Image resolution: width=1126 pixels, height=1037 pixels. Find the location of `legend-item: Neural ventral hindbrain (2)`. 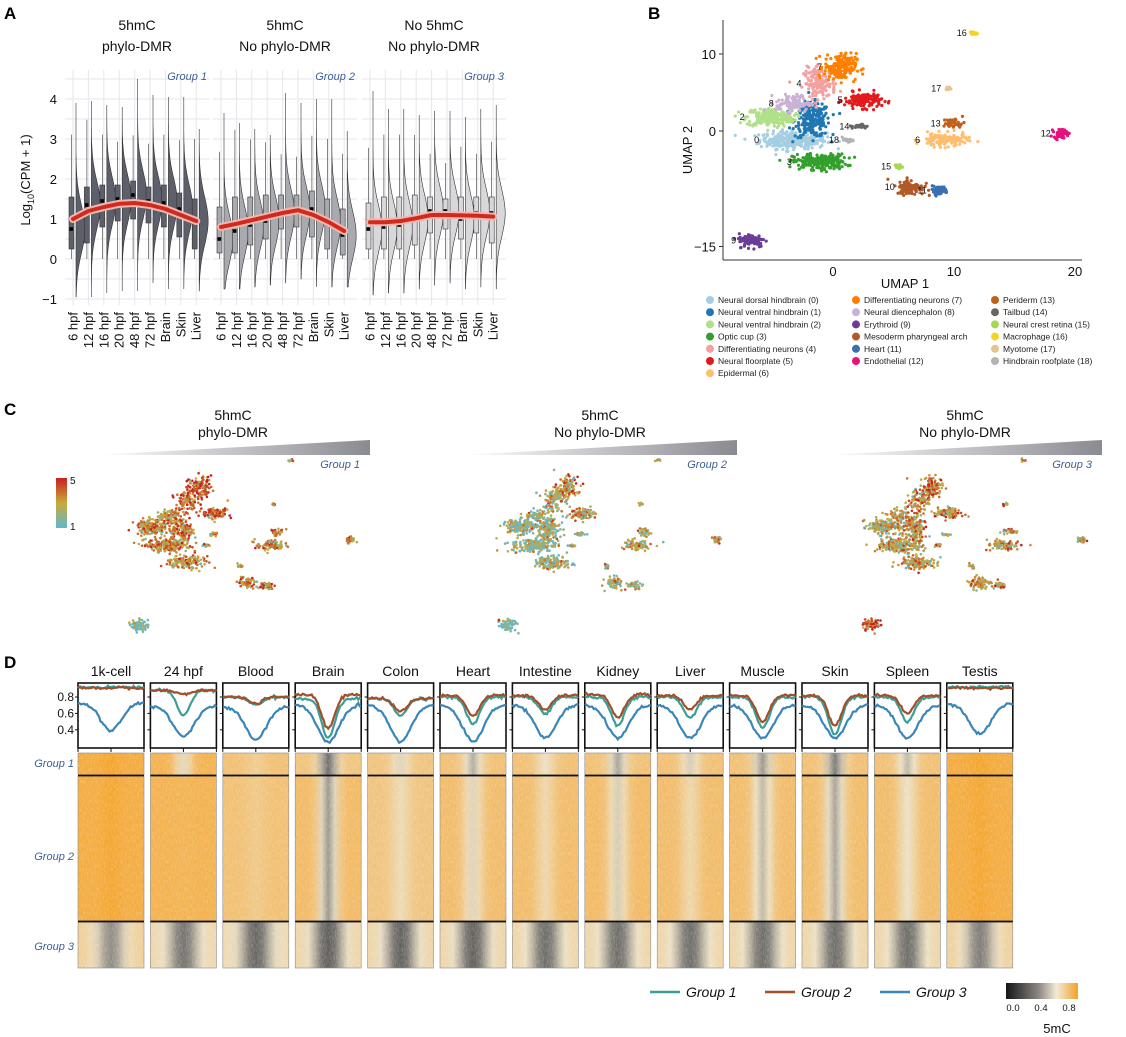

legend-item: Neural ventral hindbrain (2) is located at coordinates (763, 324).